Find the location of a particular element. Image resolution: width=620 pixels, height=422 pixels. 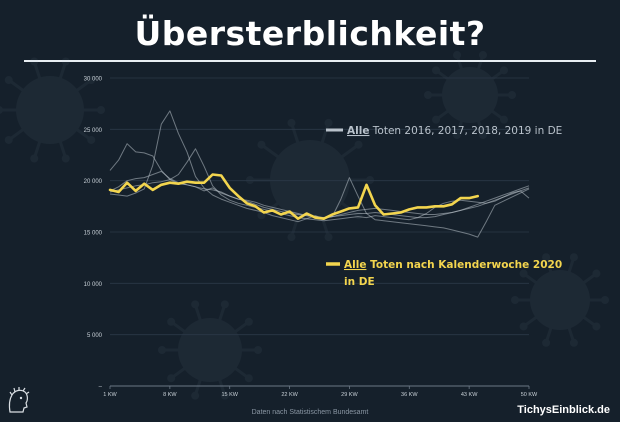

x-tick-label: 50 KW is located at coordinates (529, 395).